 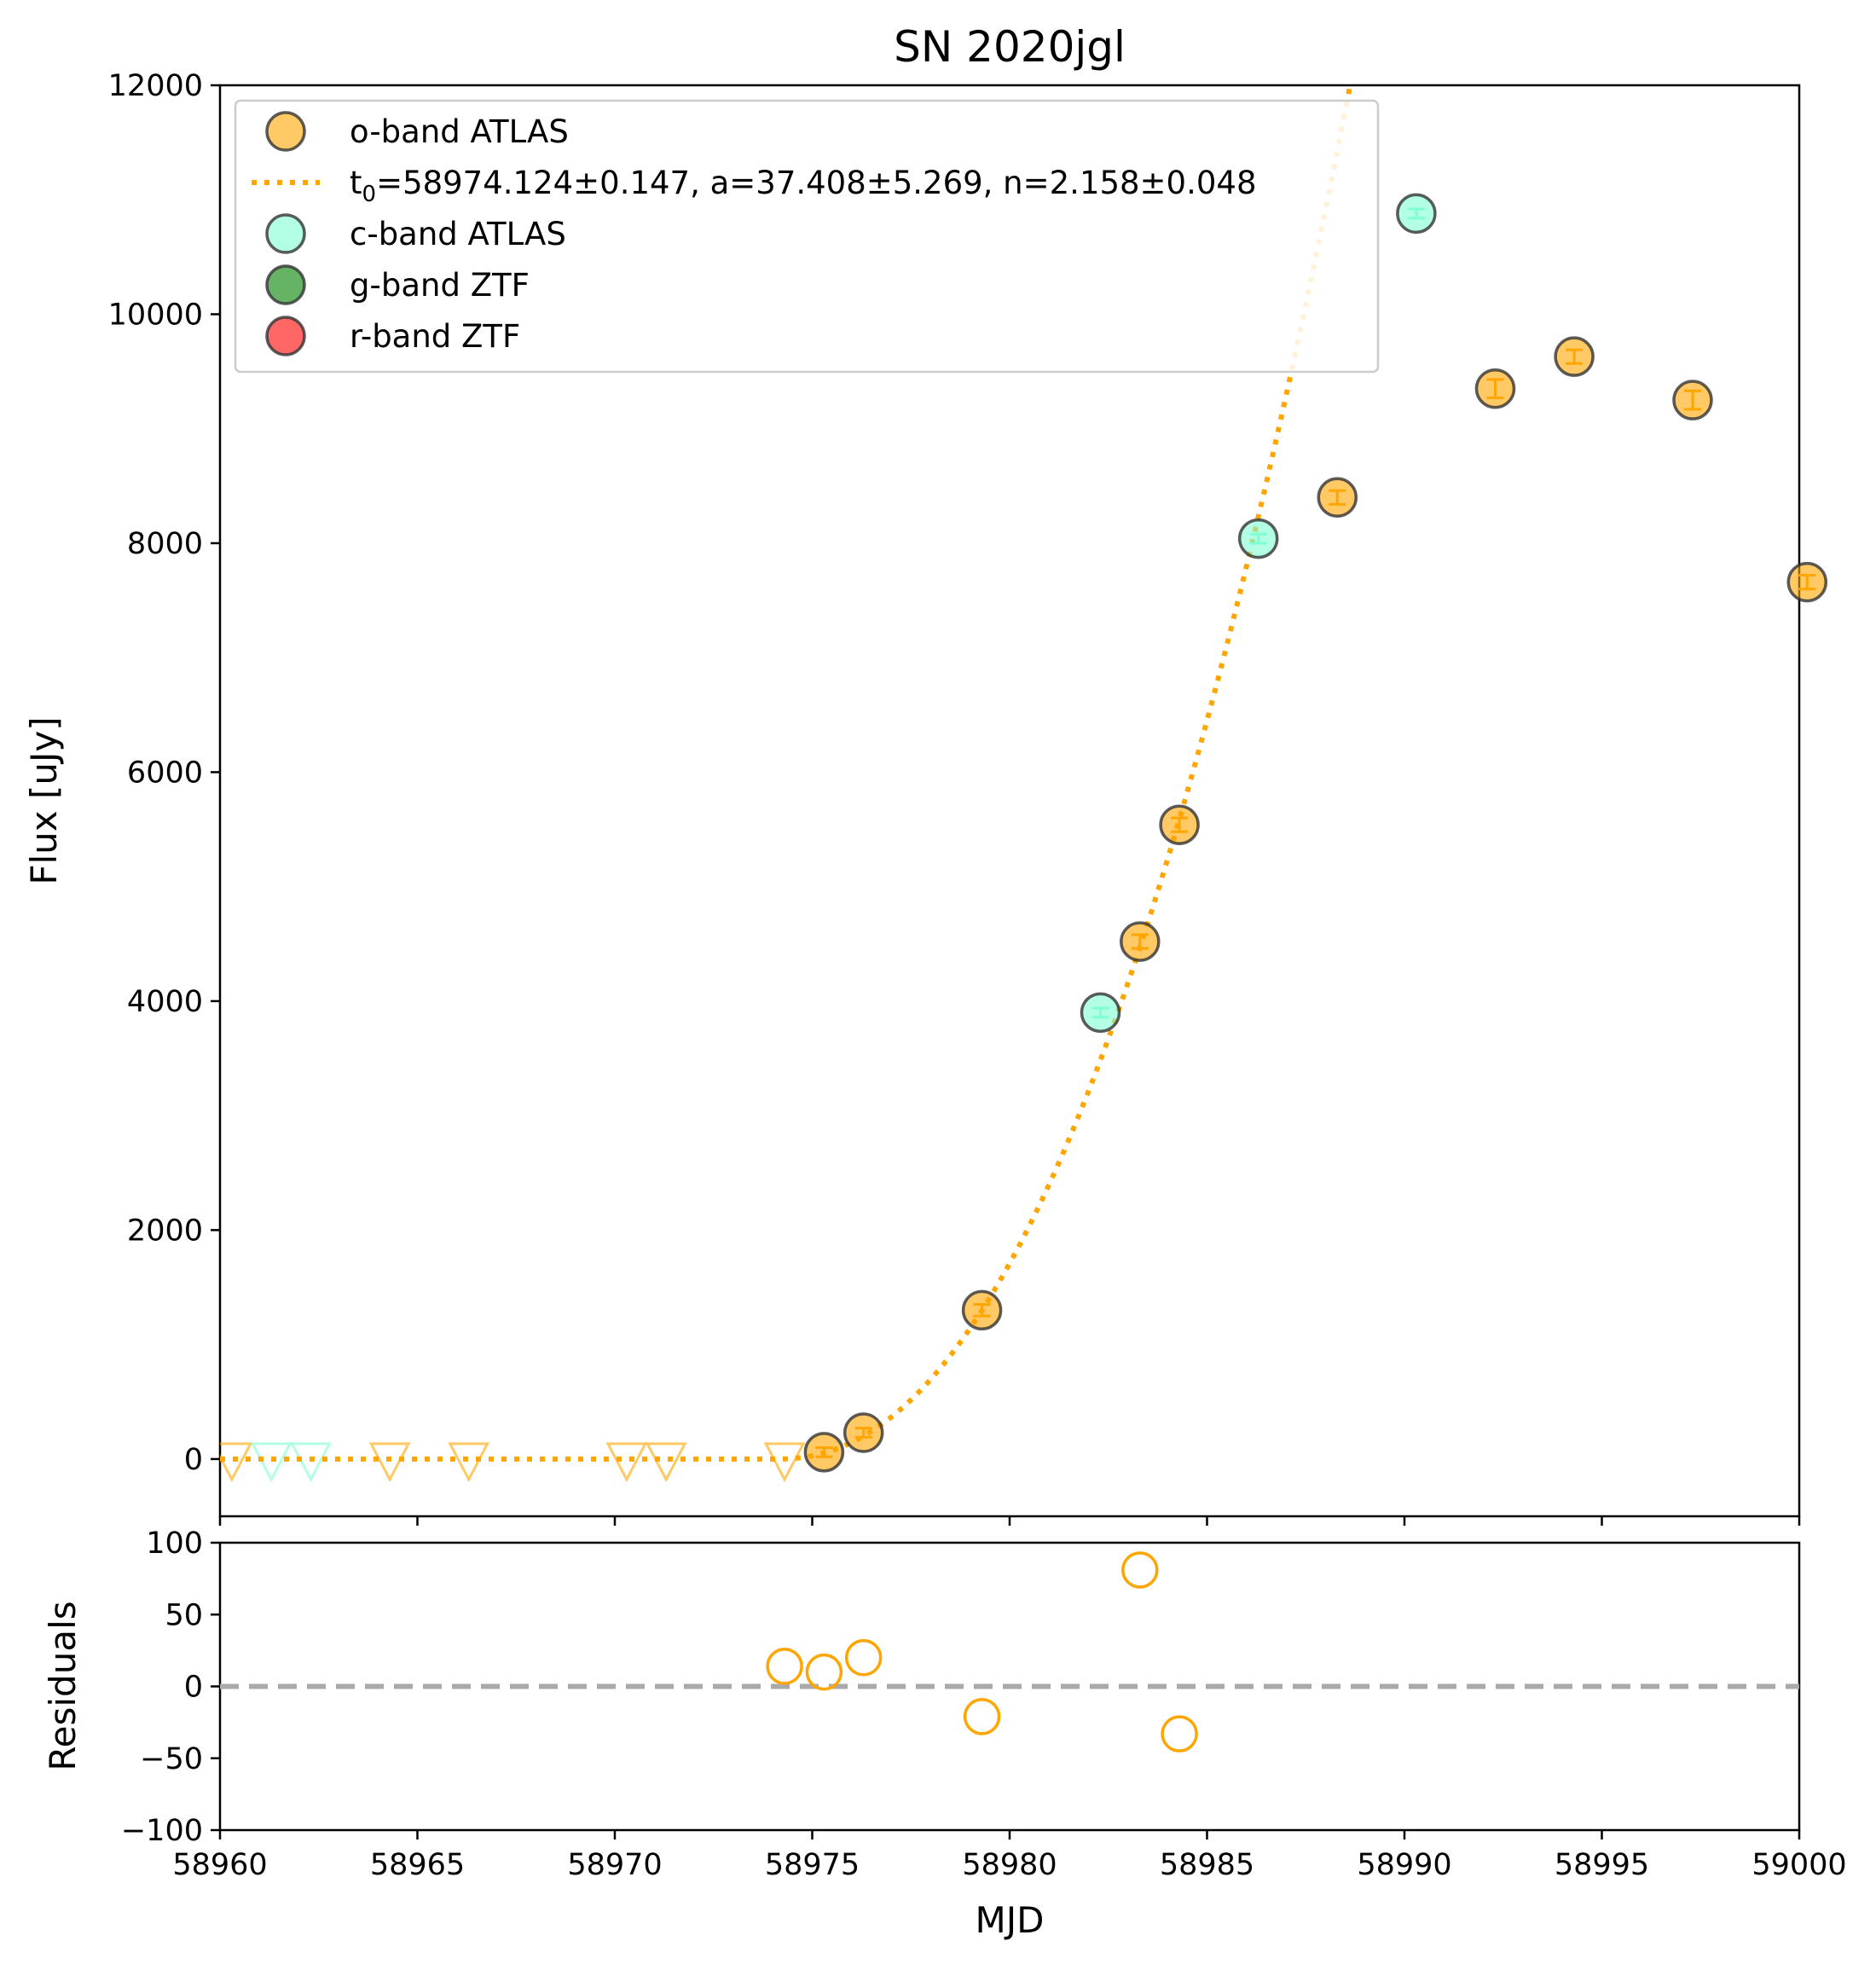 I want to click on x-tick-label: 58990, so click(x=1404, y=1865).